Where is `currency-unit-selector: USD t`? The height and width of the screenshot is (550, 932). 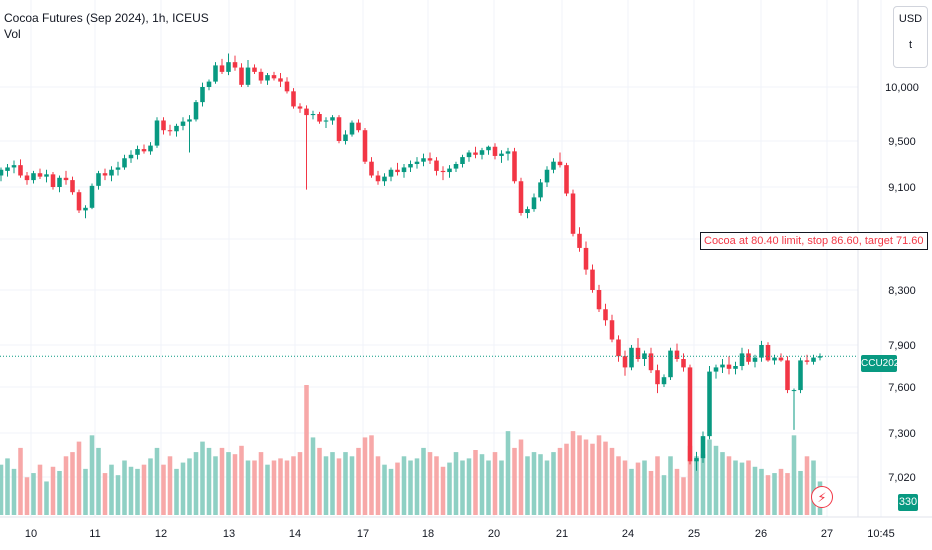 currency-unit-selector: USD t is located at coordinates (910, 37).